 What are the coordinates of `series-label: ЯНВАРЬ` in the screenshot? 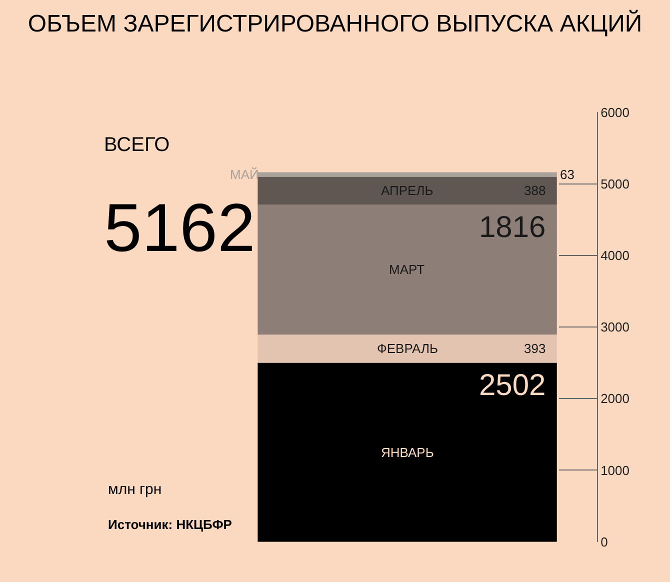 It's located at (407, 452).